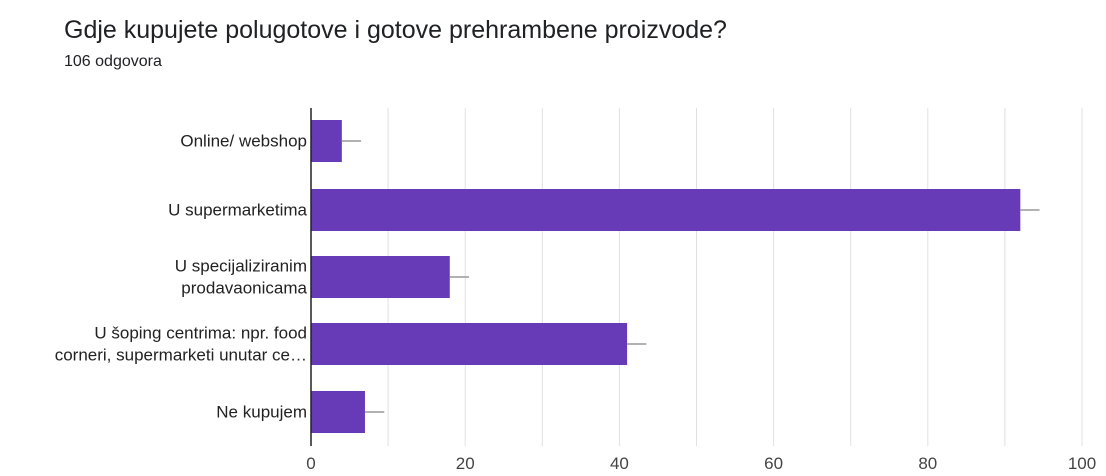 The height and width of the screenshot is (476, 1106). Describe the element at coordinates (237, 210) in the screenshot. I see `category-label: U supermarketima` at that location.